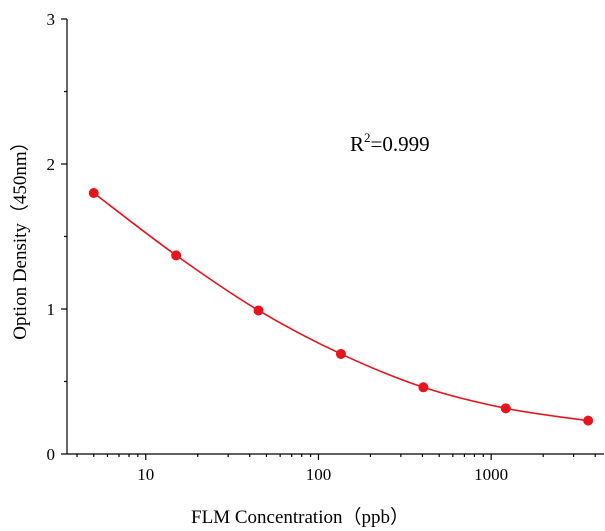 The height and width of the screenshot is (531, 605). I want to click on r-squared-base: R, so click(357, 144).